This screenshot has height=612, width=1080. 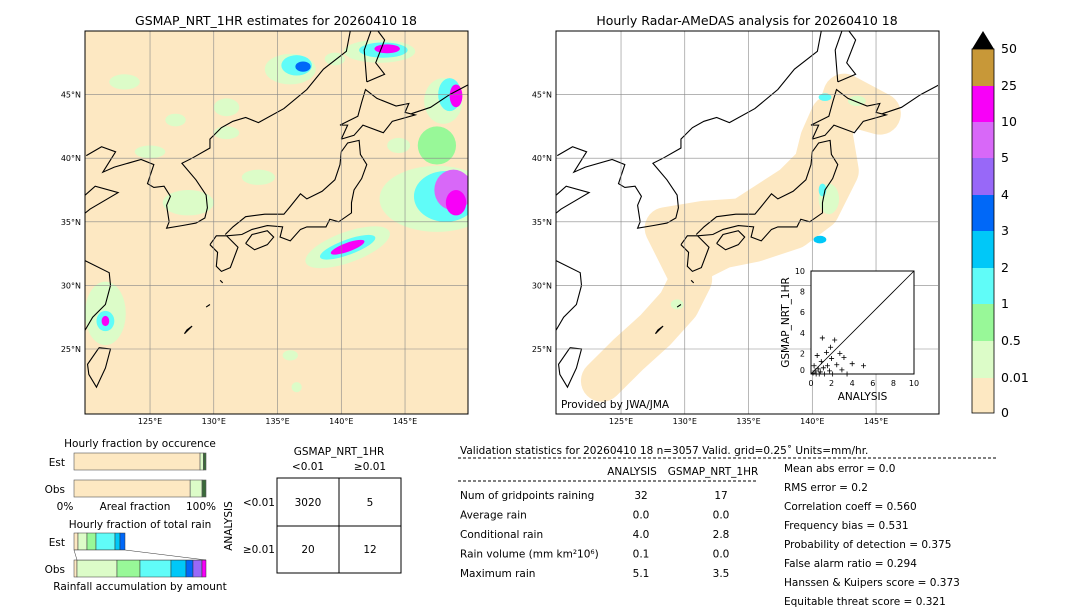 I want to click on stat-gsmap: 17, so click(x=720, y=496).